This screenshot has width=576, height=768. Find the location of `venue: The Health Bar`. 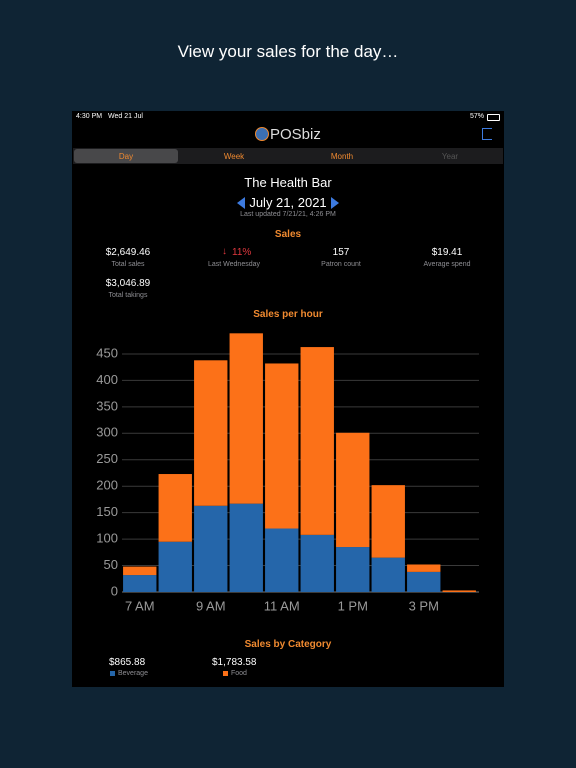

venue: The Health Bar is located at coordinates (288, 182).